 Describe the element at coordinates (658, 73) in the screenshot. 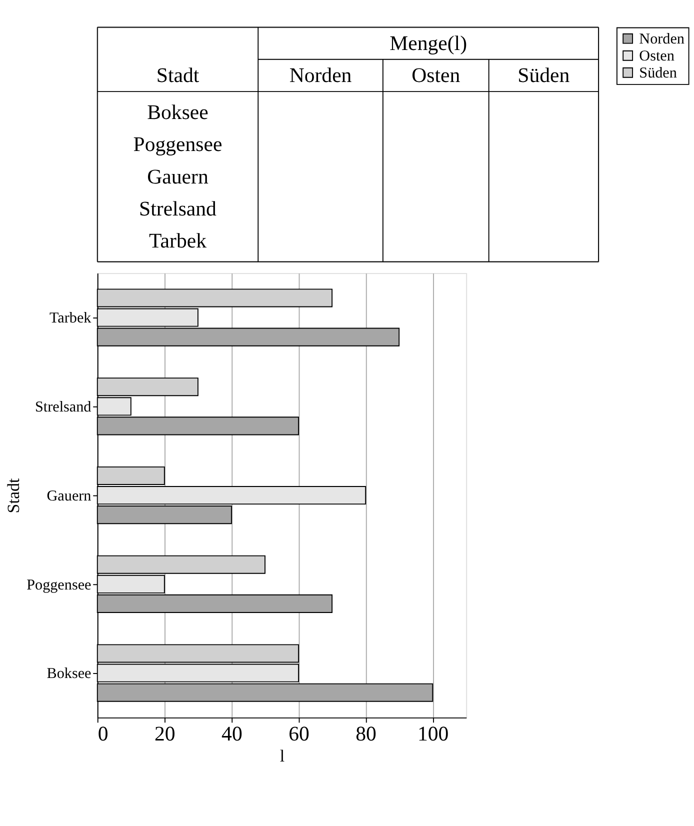

I see `legend-label: Süden` at that location.